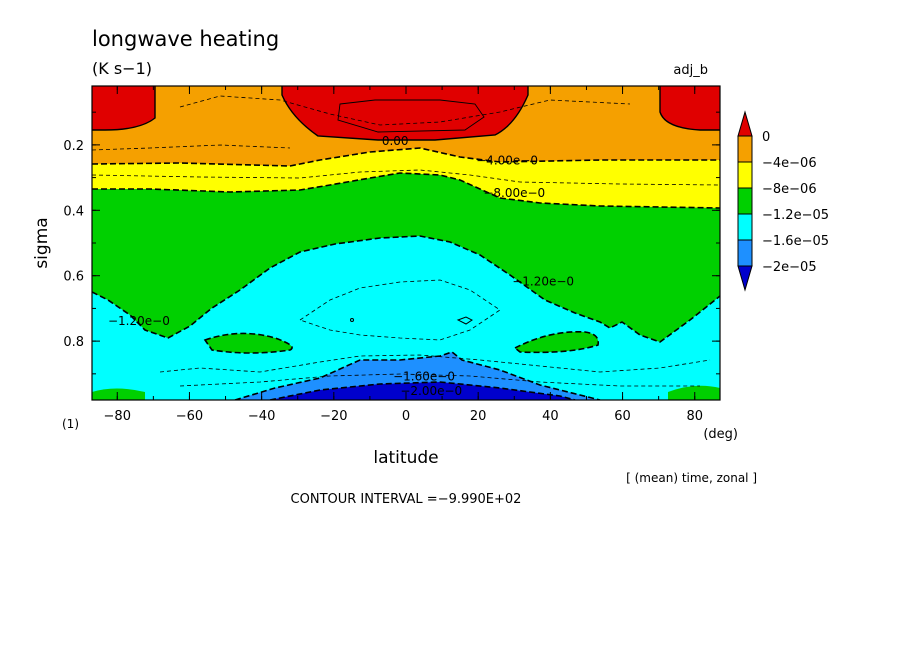 The height and width of the screenshot is (654, 904). What do you see at coordinates (507, 161) in the screenshot?
I see `contour-label: −4.00e−0` at bounding box center [507, 161].